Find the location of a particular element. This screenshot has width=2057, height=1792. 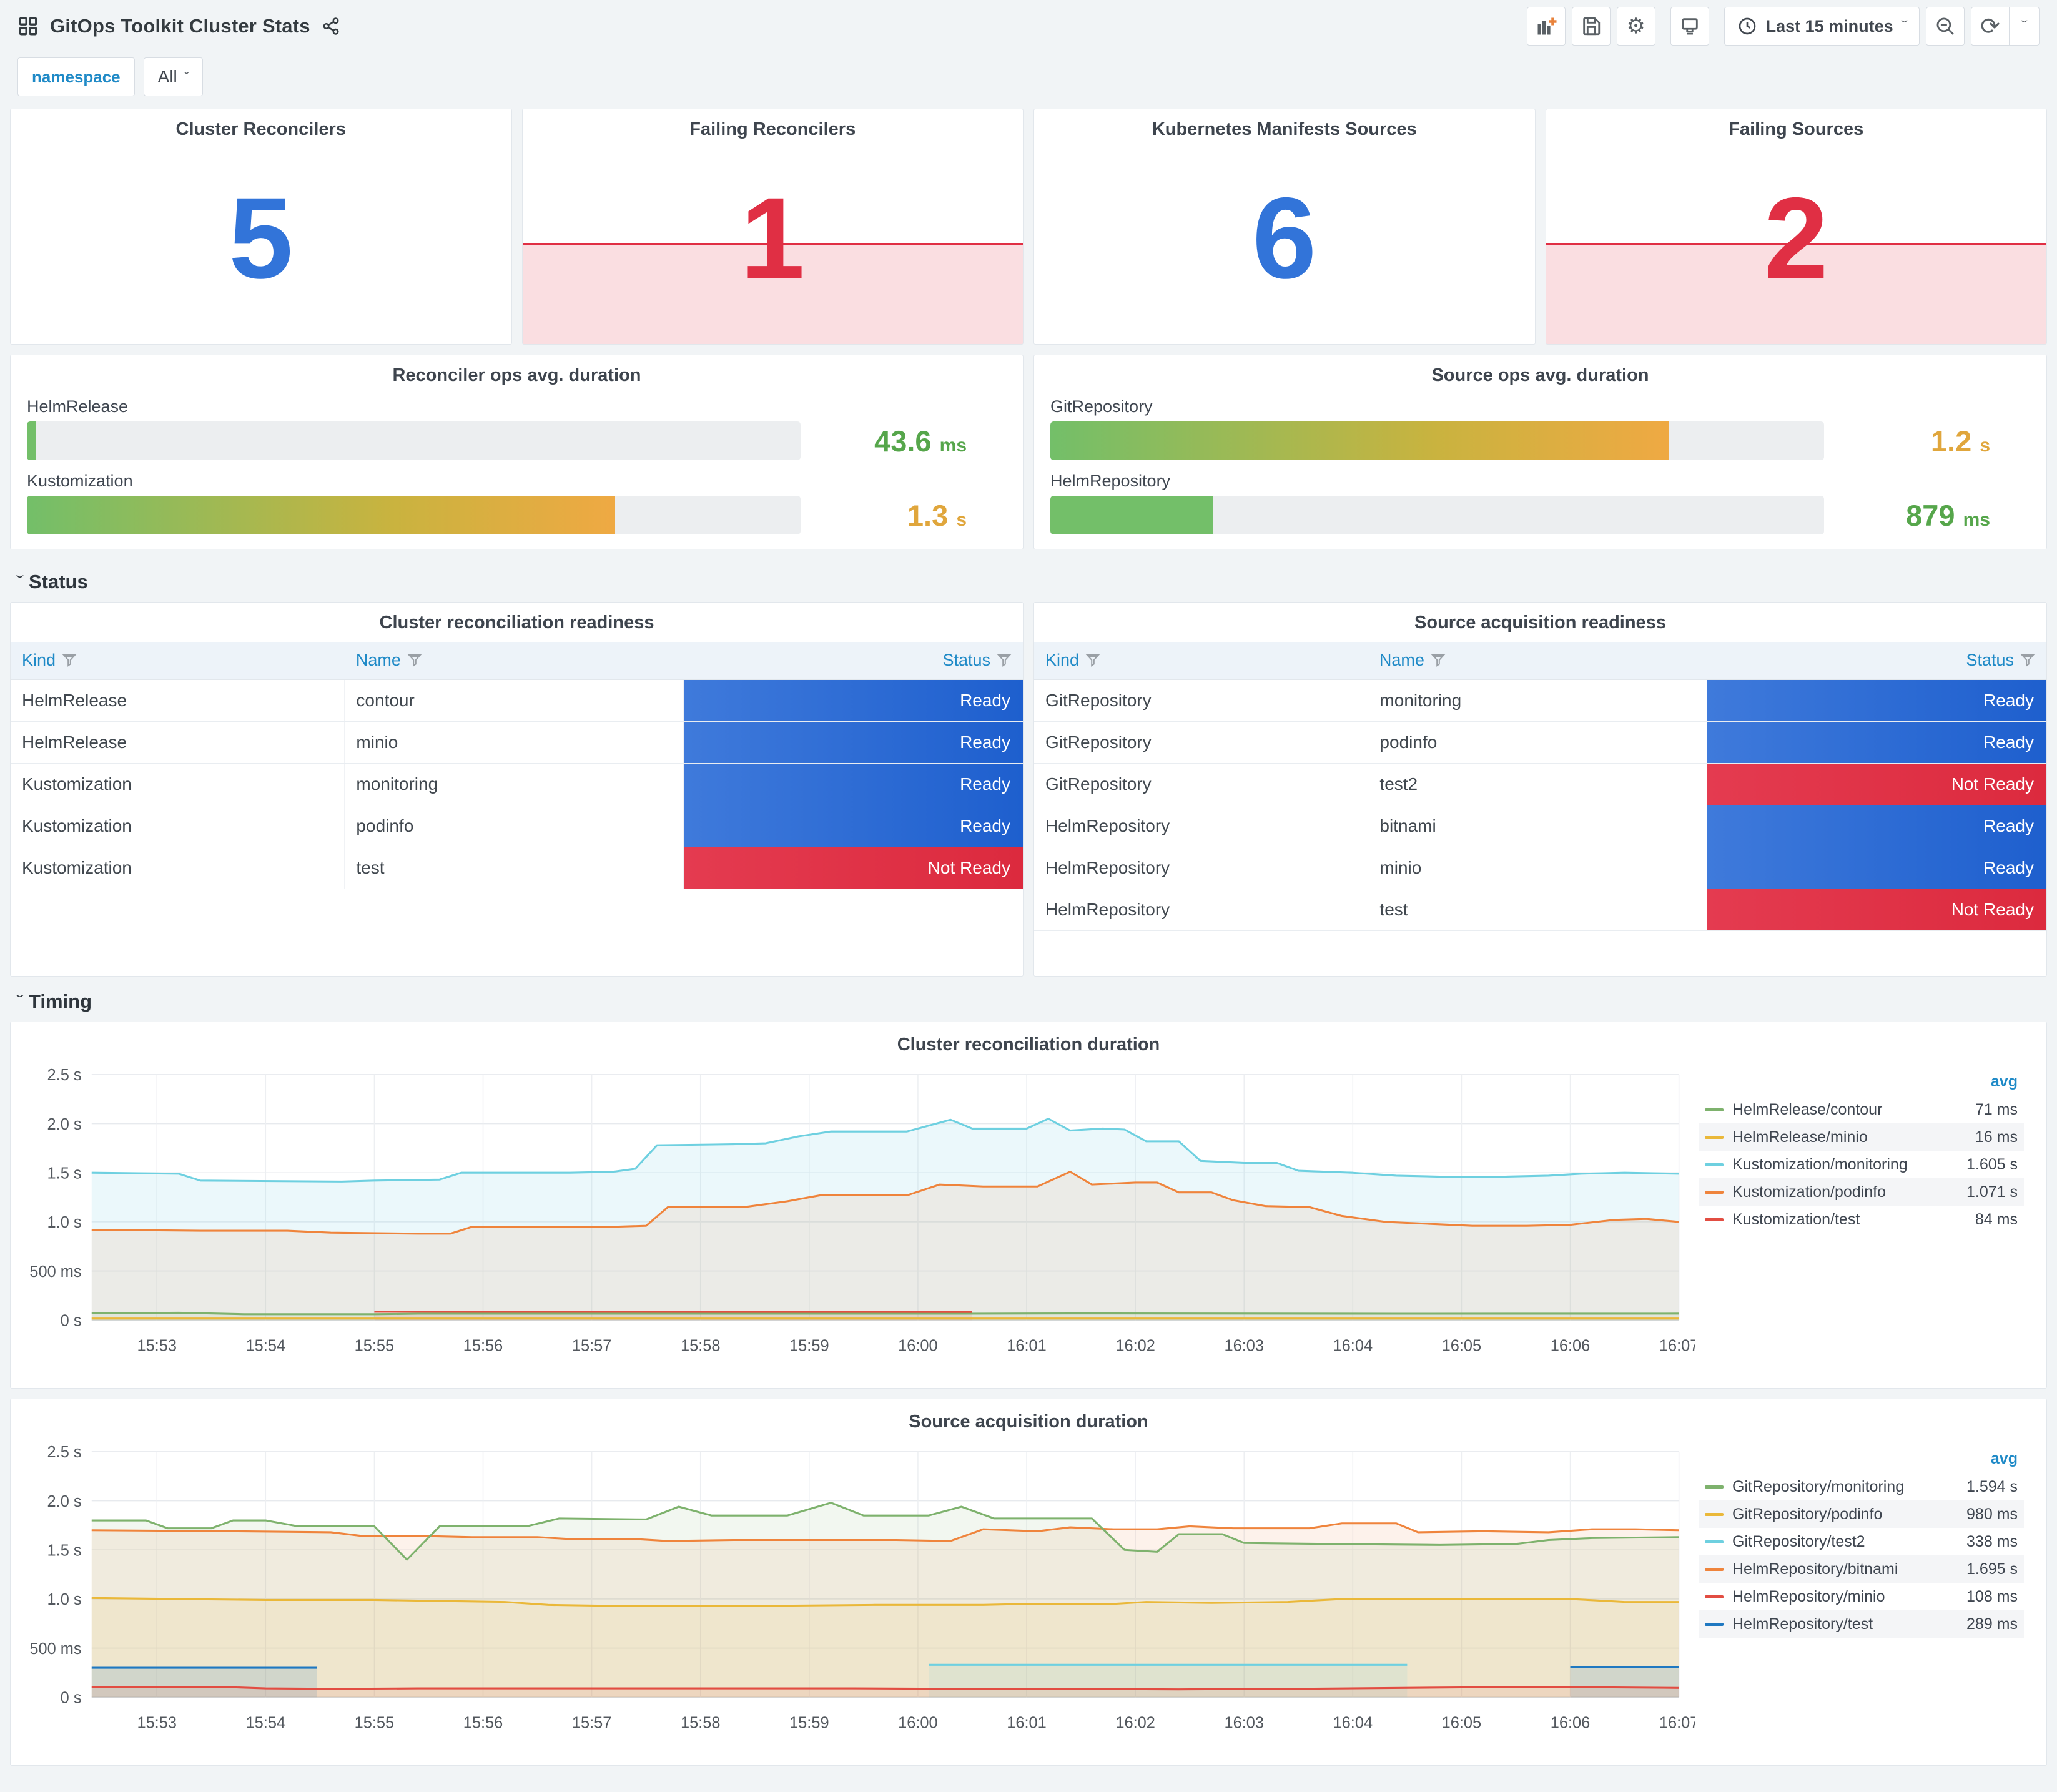

x-axis-tick-label: 15:59 is located at coordinates (809, 1346).